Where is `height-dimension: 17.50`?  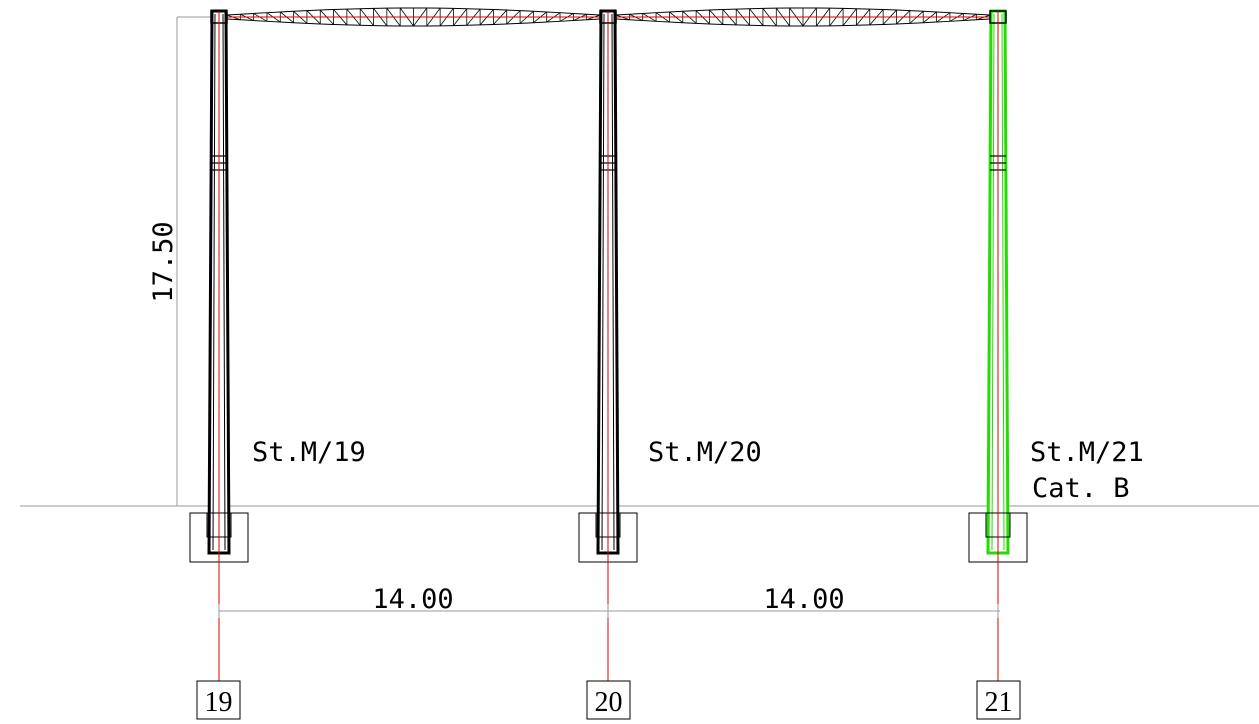 height-dimension: 17.50 is located at coordinates (180, 261).